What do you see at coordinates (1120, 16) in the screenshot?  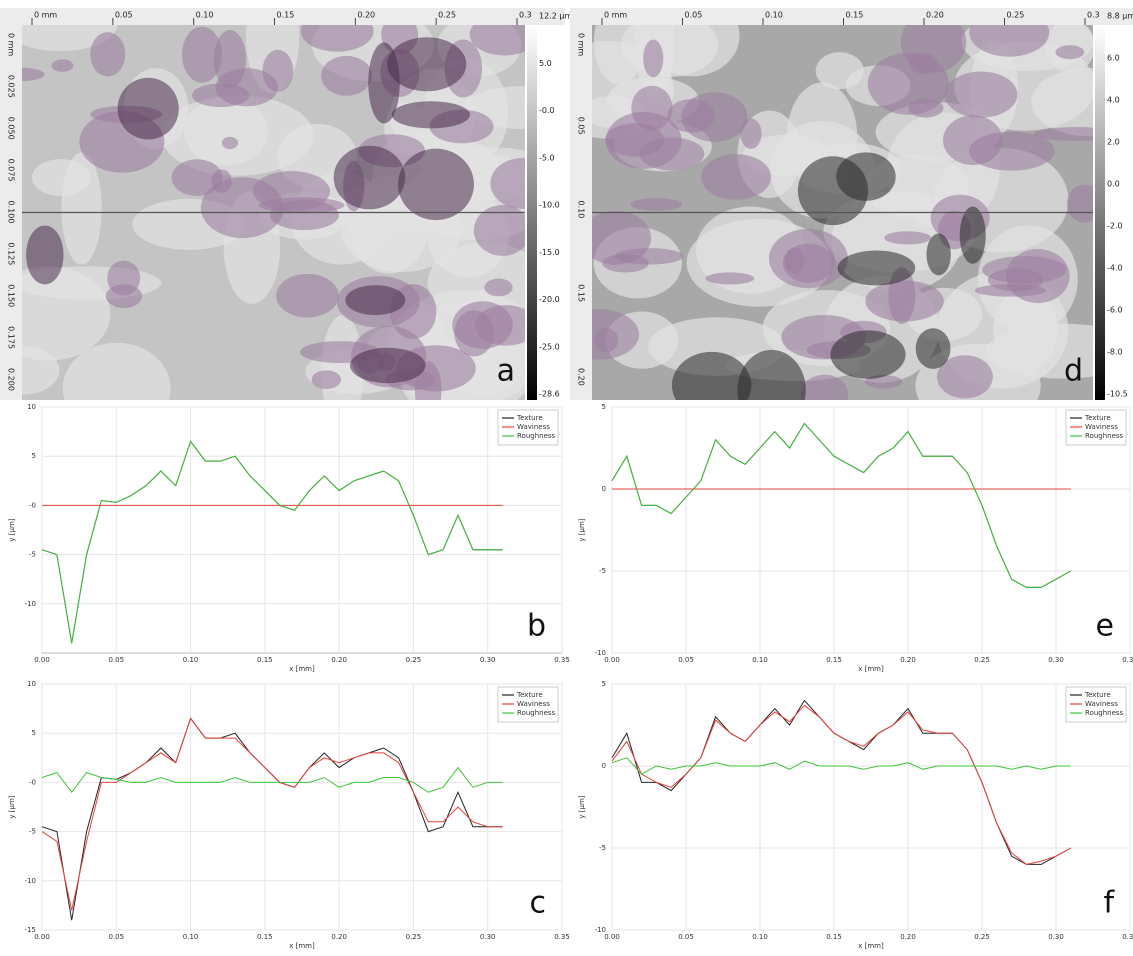 I see `colorbar-label: 8.8 µm` at bounding box center [1120, 16].